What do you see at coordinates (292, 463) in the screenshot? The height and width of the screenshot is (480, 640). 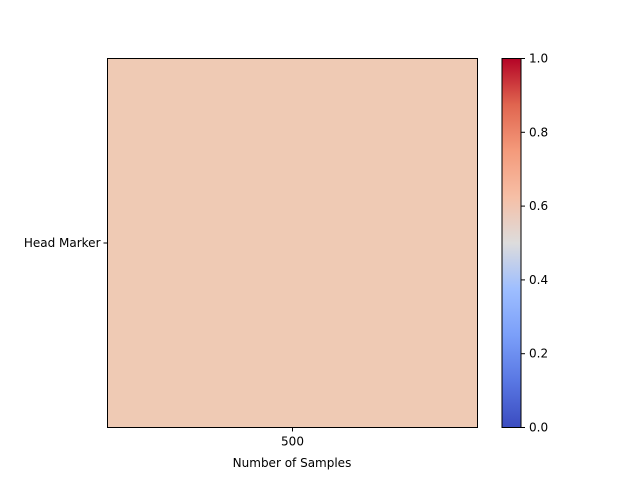 I see `x-axis-label: Number of Samples` at bounding box center [292, 463].